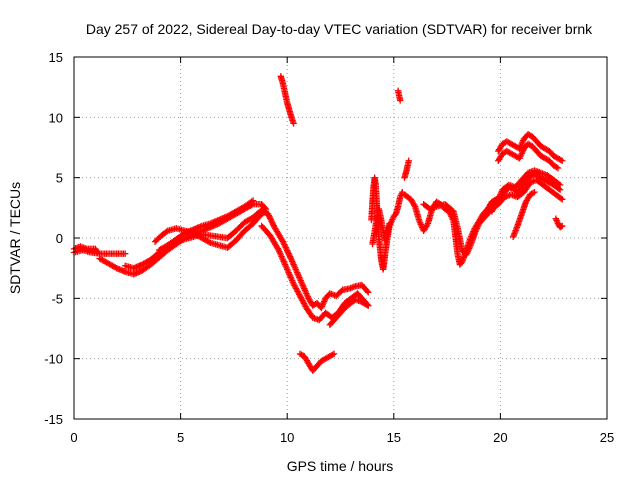  I want to click on x-tick-label: 0, so click(73, 437).